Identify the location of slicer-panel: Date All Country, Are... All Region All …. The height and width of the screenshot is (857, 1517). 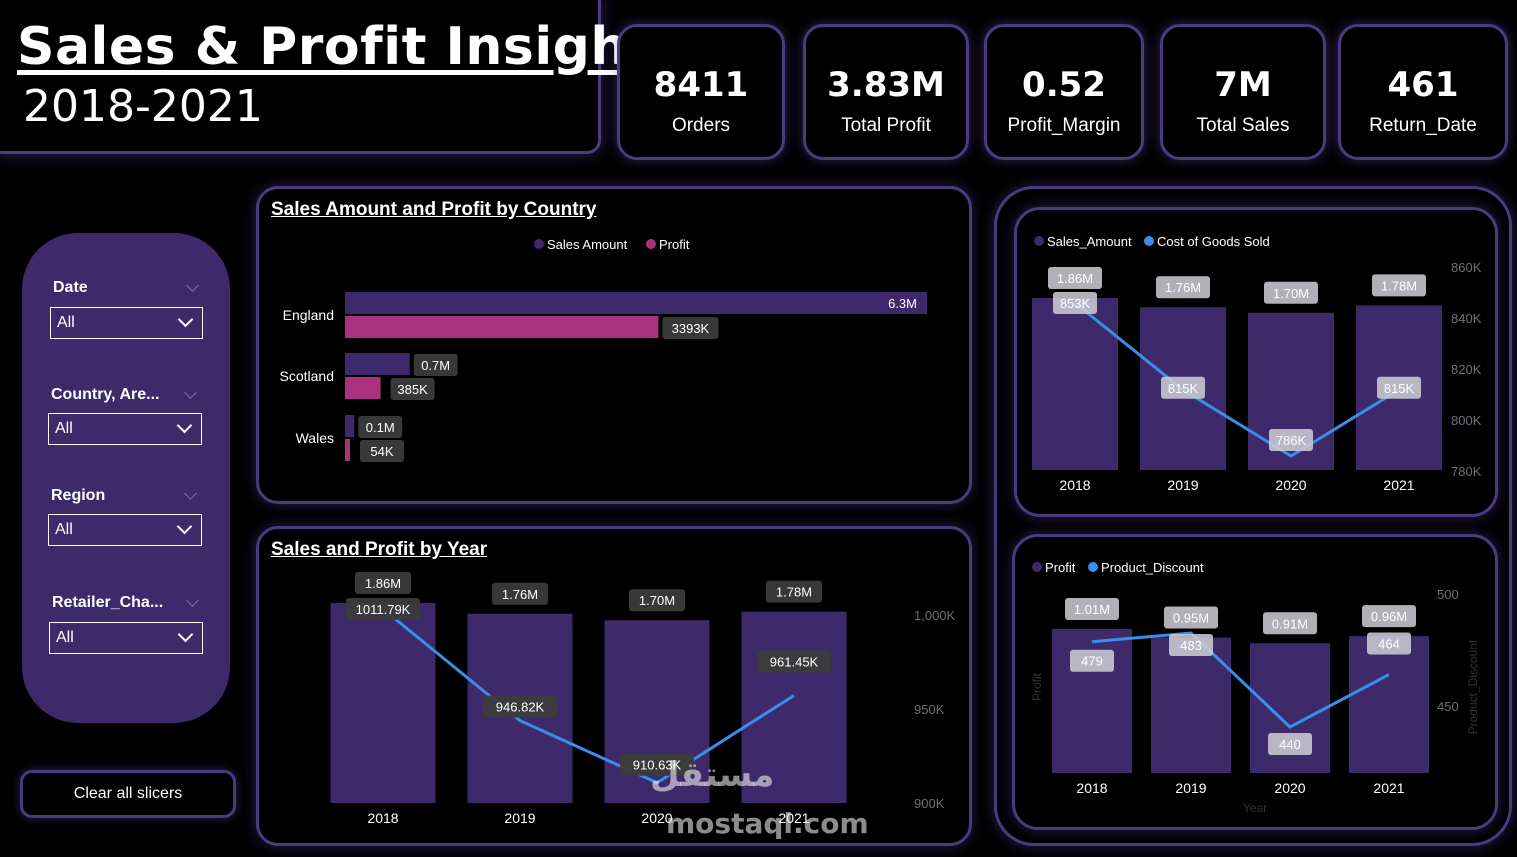
(126, 478).